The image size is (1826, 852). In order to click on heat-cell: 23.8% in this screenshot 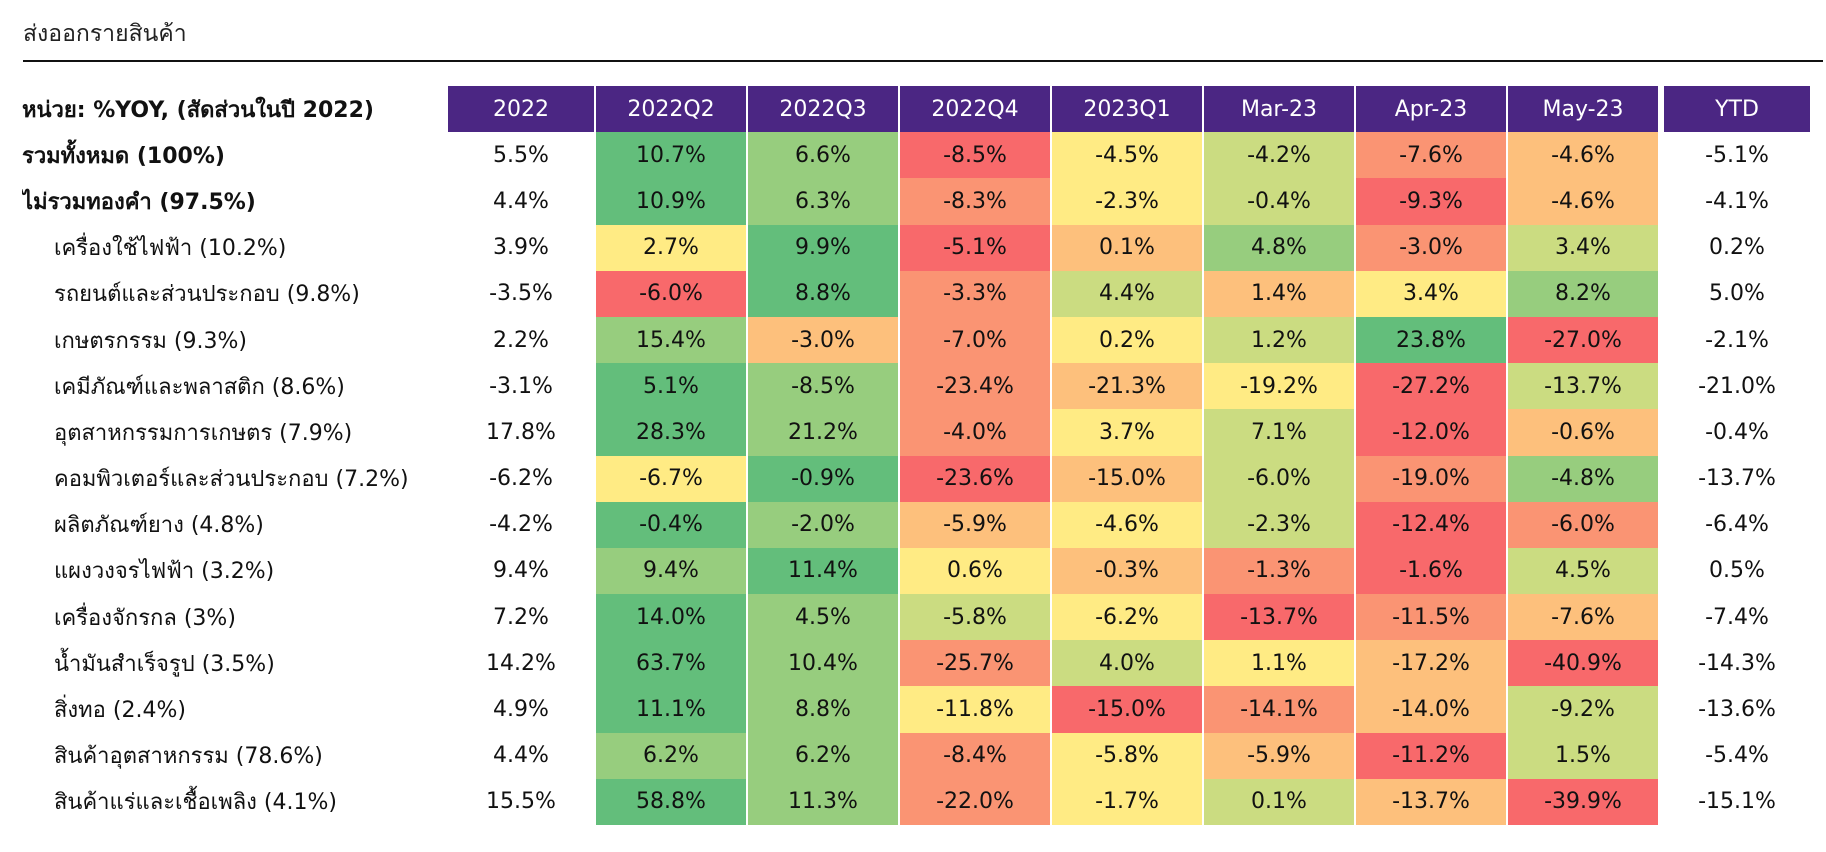, I will do `click(1430, 340)`.